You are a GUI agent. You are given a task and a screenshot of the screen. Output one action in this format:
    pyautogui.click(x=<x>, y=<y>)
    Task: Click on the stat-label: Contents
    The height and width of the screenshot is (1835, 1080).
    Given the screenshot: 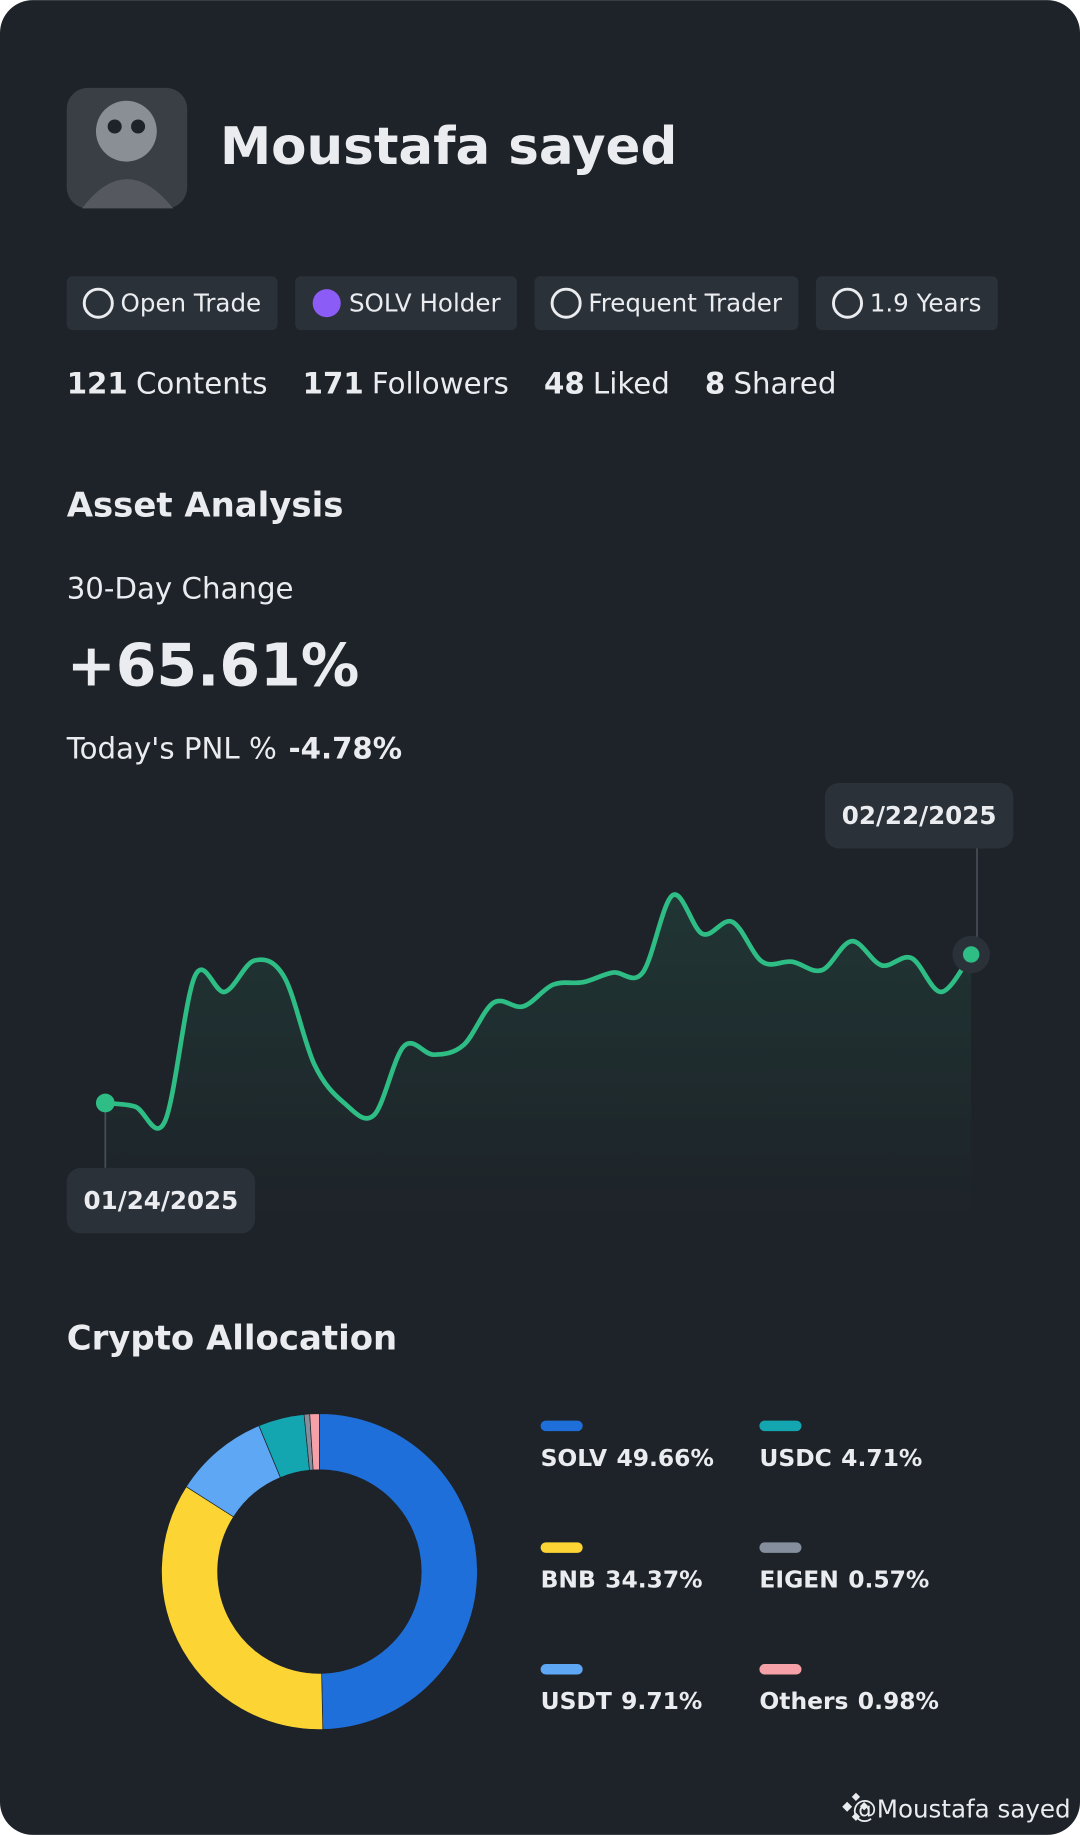 What is the action you would take?
    pyautogui.click(x=202, y=384)
    